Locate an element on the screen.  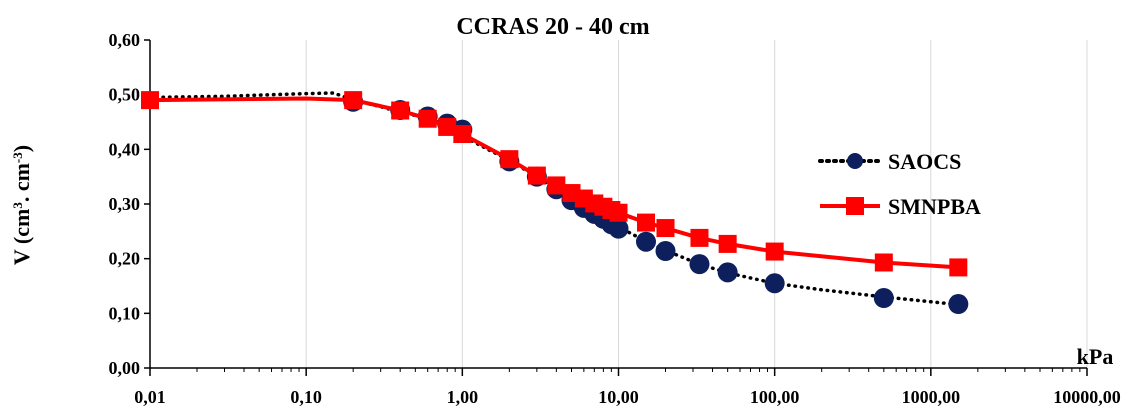
legend-item-saocs: SAOCS is located at coordinates (889, 161).